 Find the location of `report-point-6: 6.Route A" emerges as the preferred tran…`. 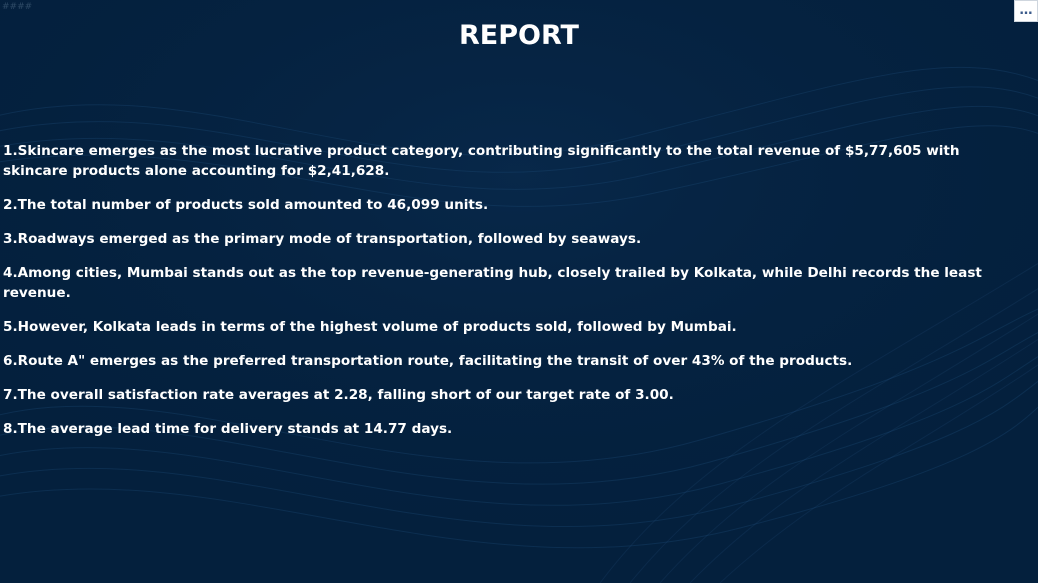

report-point-6: 6.Route A" emerges as the preferred tran… is located at coordinates (428, 361).